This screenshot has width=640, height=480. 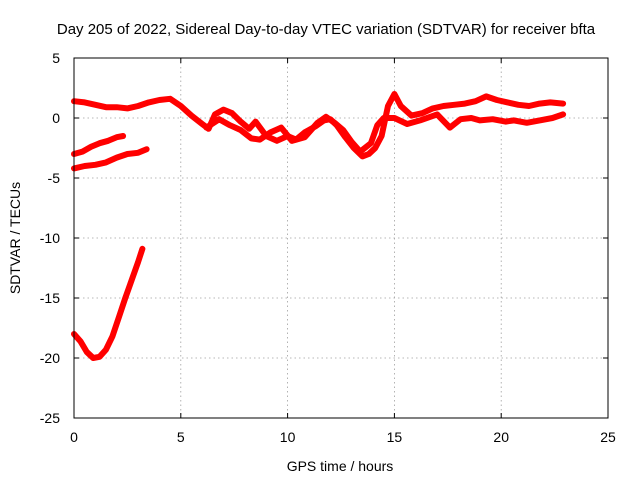 I want to click on series-line-dip-curve, so click(x=108, y=303).